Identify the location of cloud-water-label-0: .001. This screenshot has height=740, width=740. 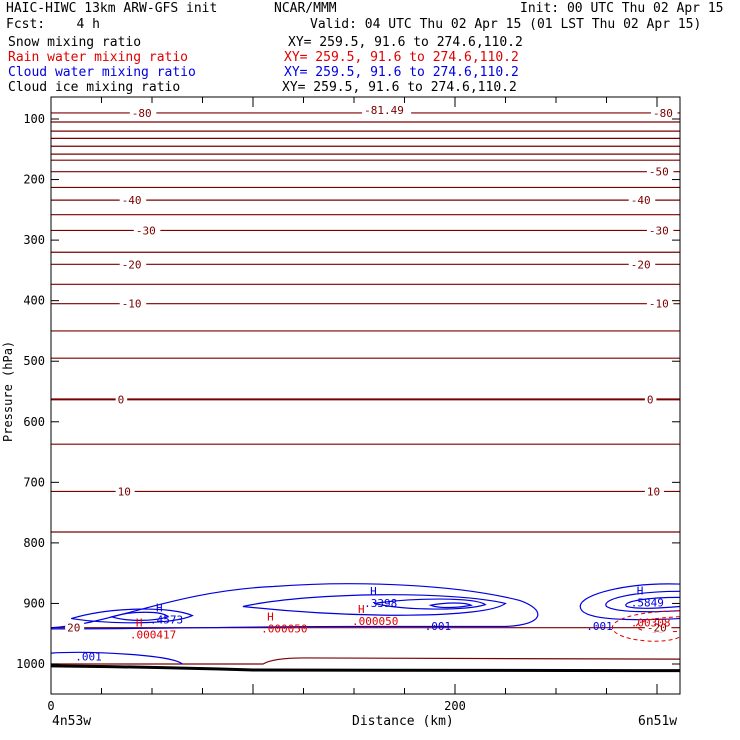
(88, 657).